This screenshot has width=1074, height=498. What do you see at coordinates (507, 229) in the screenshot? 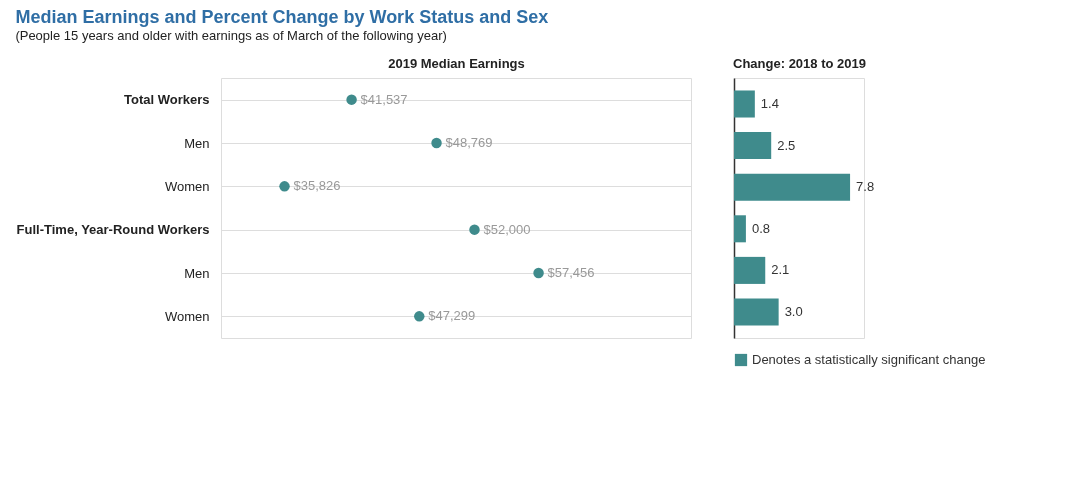
I see `data-label: $52,000` at bounding box center [507, 229].